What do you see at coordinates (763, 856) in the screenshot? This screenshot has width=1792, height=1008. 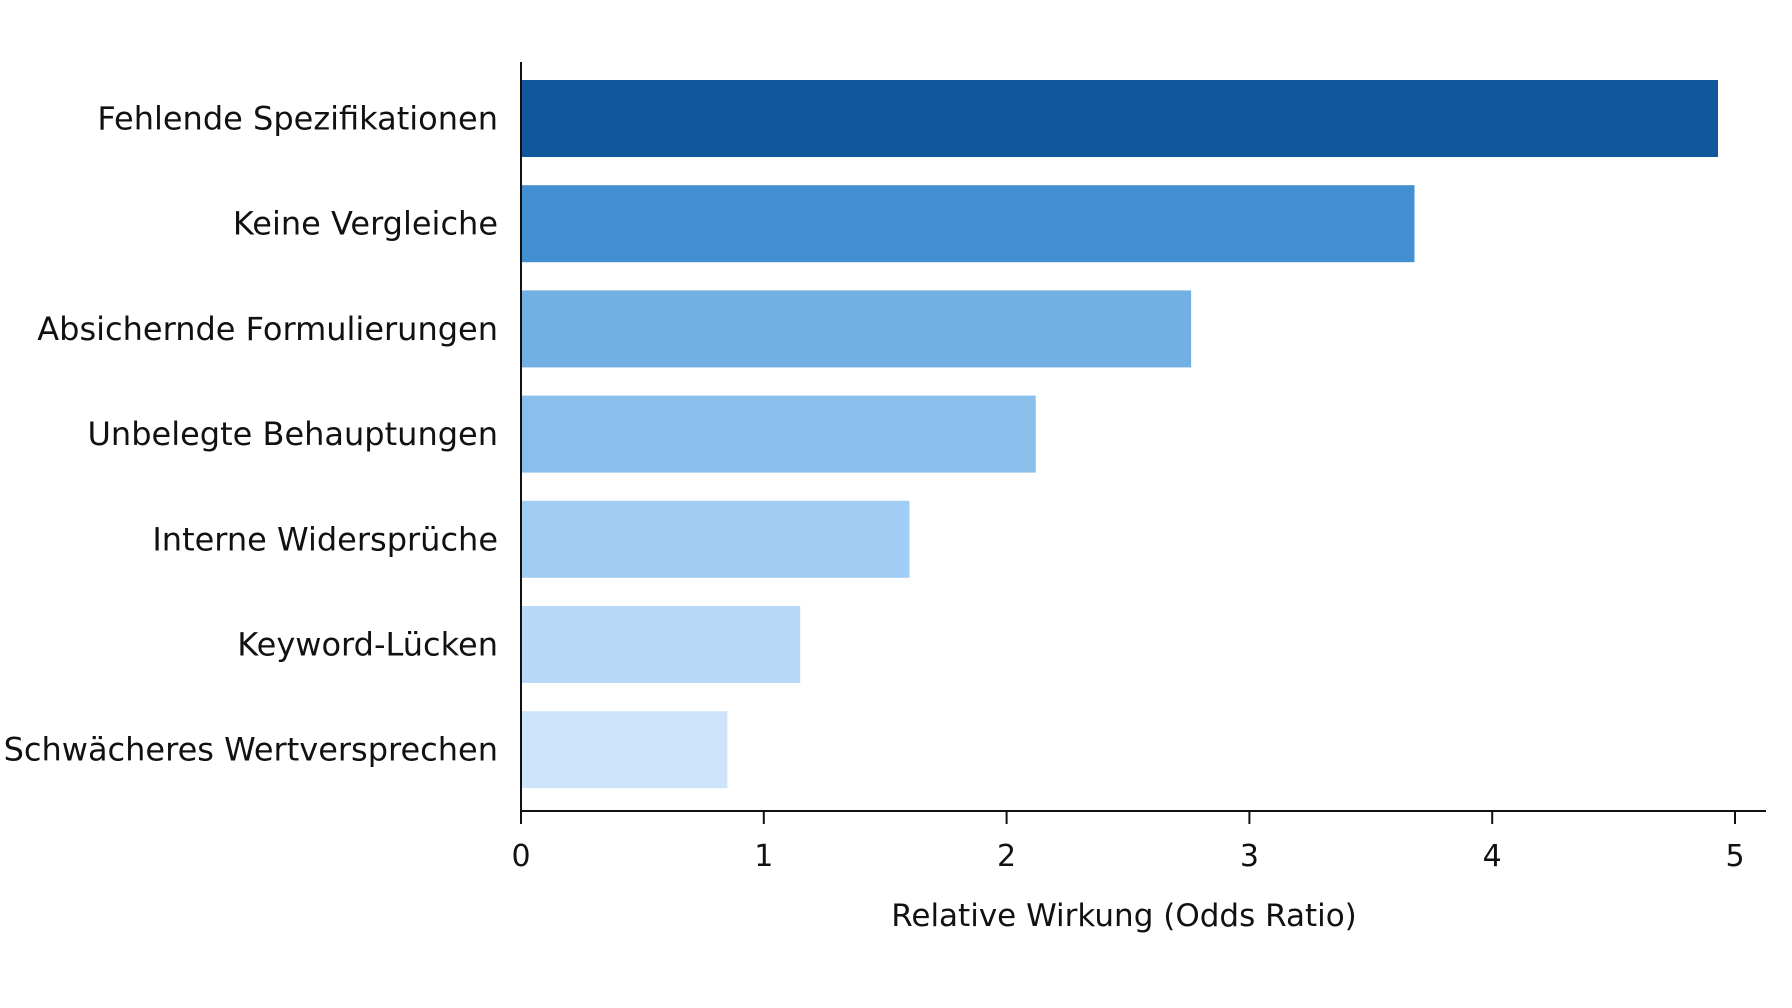 I see `x-tick-label-1: 1` at bounding box center [763, 856].